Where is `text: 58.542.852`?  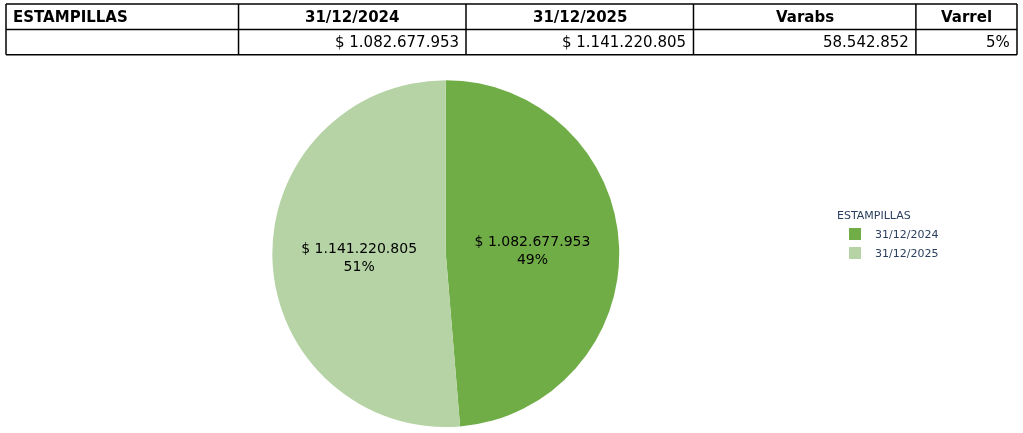
text: 58.542.852 is located at coordinates (866, 42).